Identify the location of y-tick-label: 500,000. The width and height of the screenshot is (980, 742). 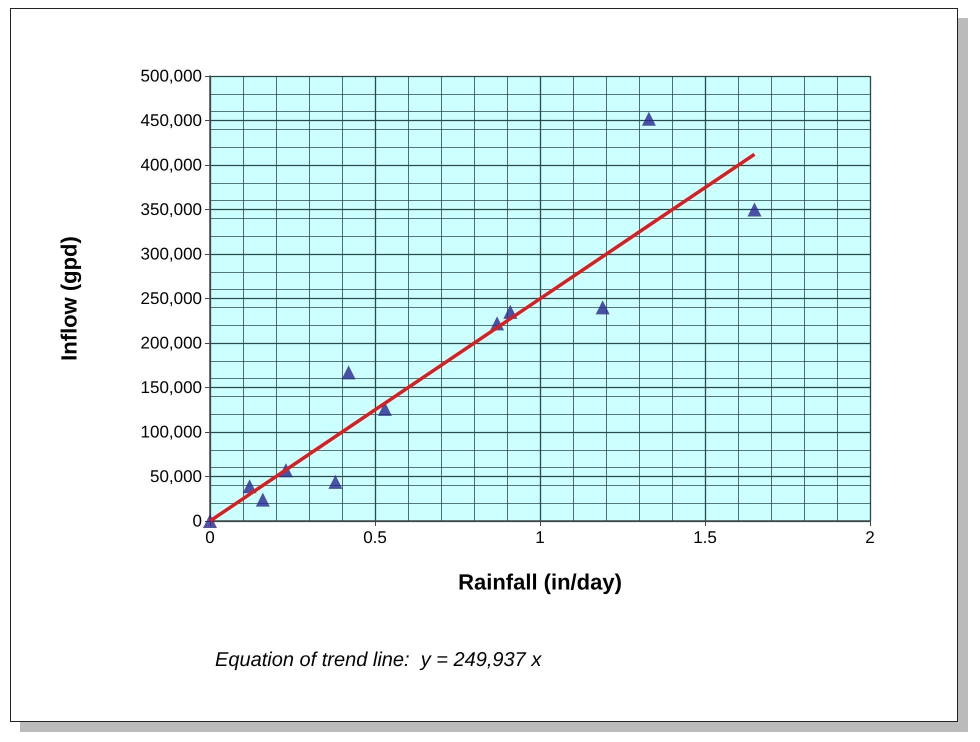
(171, 76).